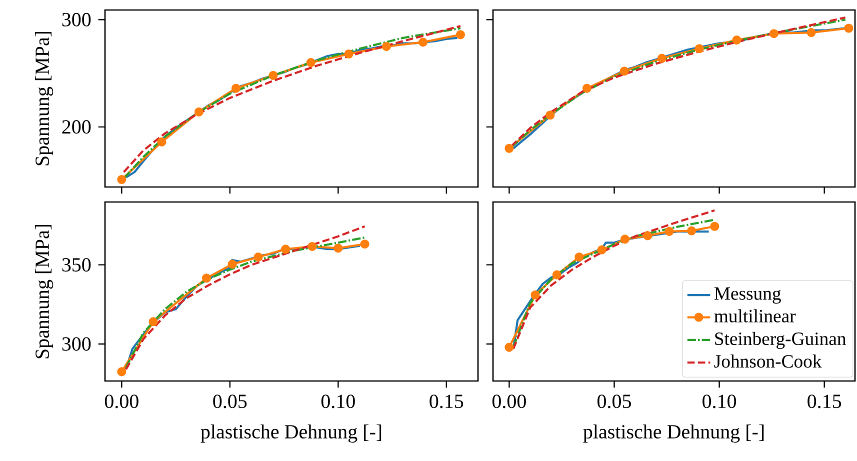 Image resolution: width=857 pixels, height=461 pixels. I want to click on legend-label: Johnson-Cook, so click(768, 361).